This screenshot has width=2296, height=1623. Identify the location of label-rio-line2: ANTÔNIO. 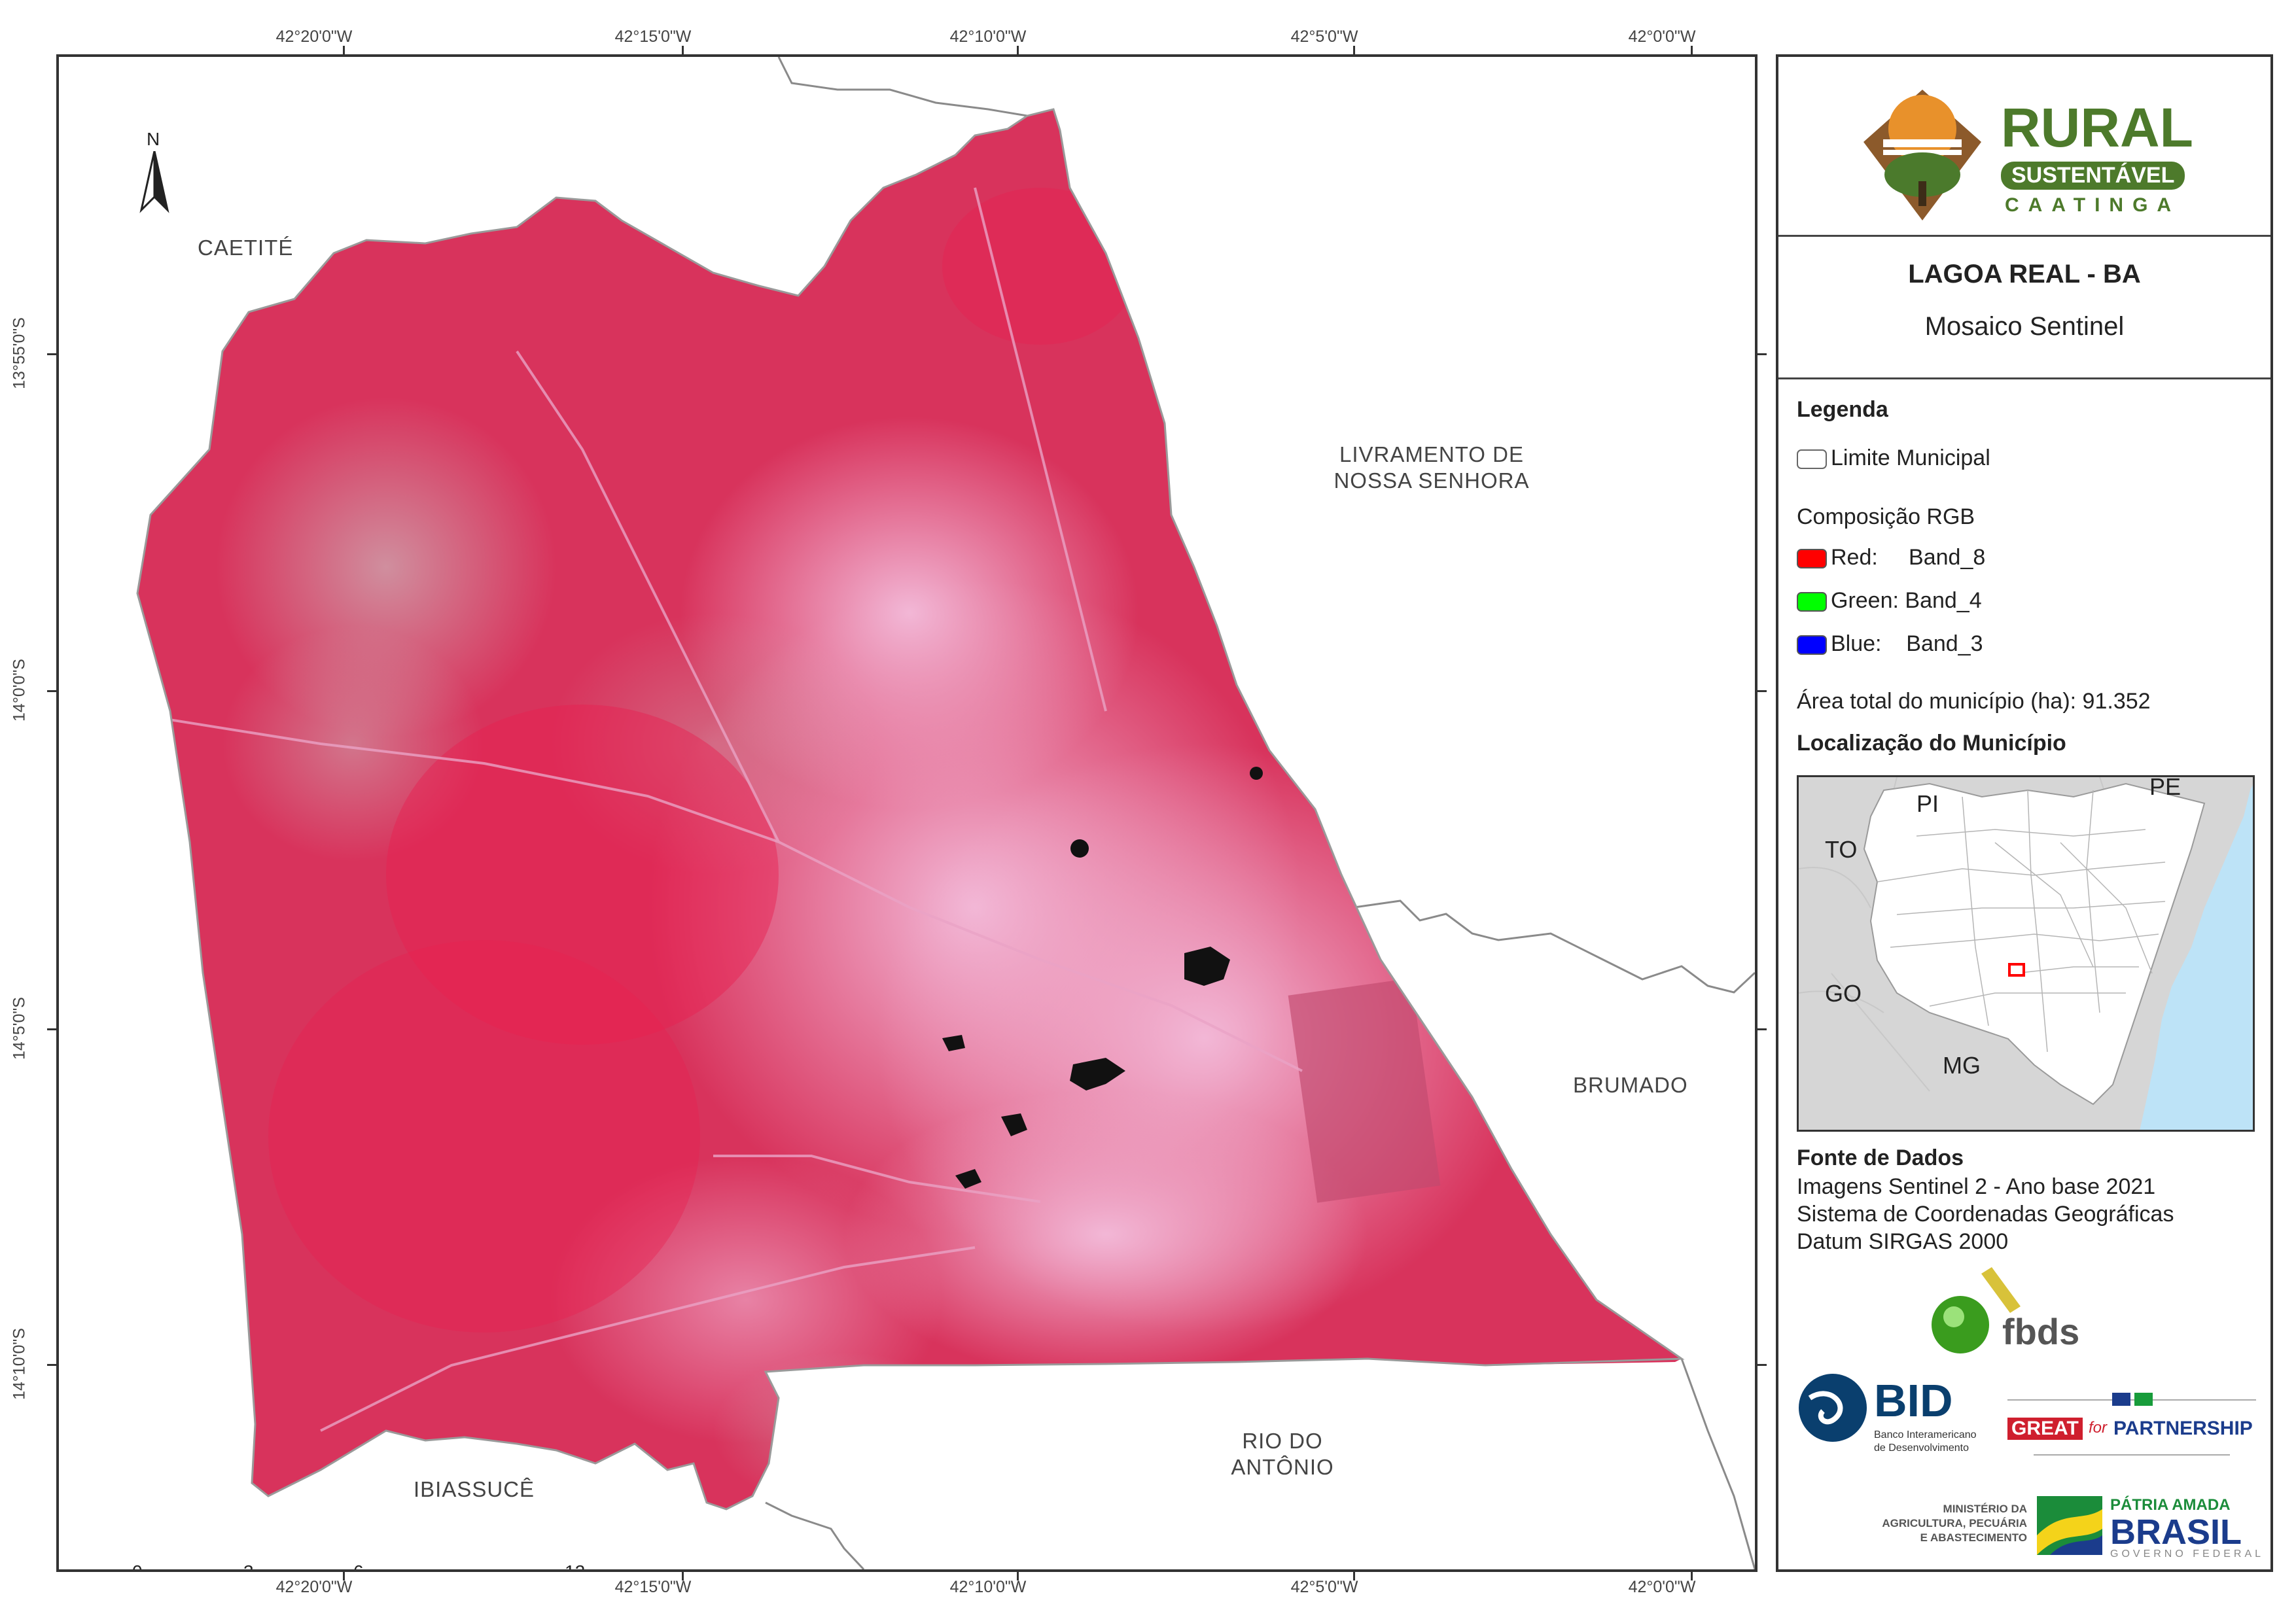
(1282, 1467).